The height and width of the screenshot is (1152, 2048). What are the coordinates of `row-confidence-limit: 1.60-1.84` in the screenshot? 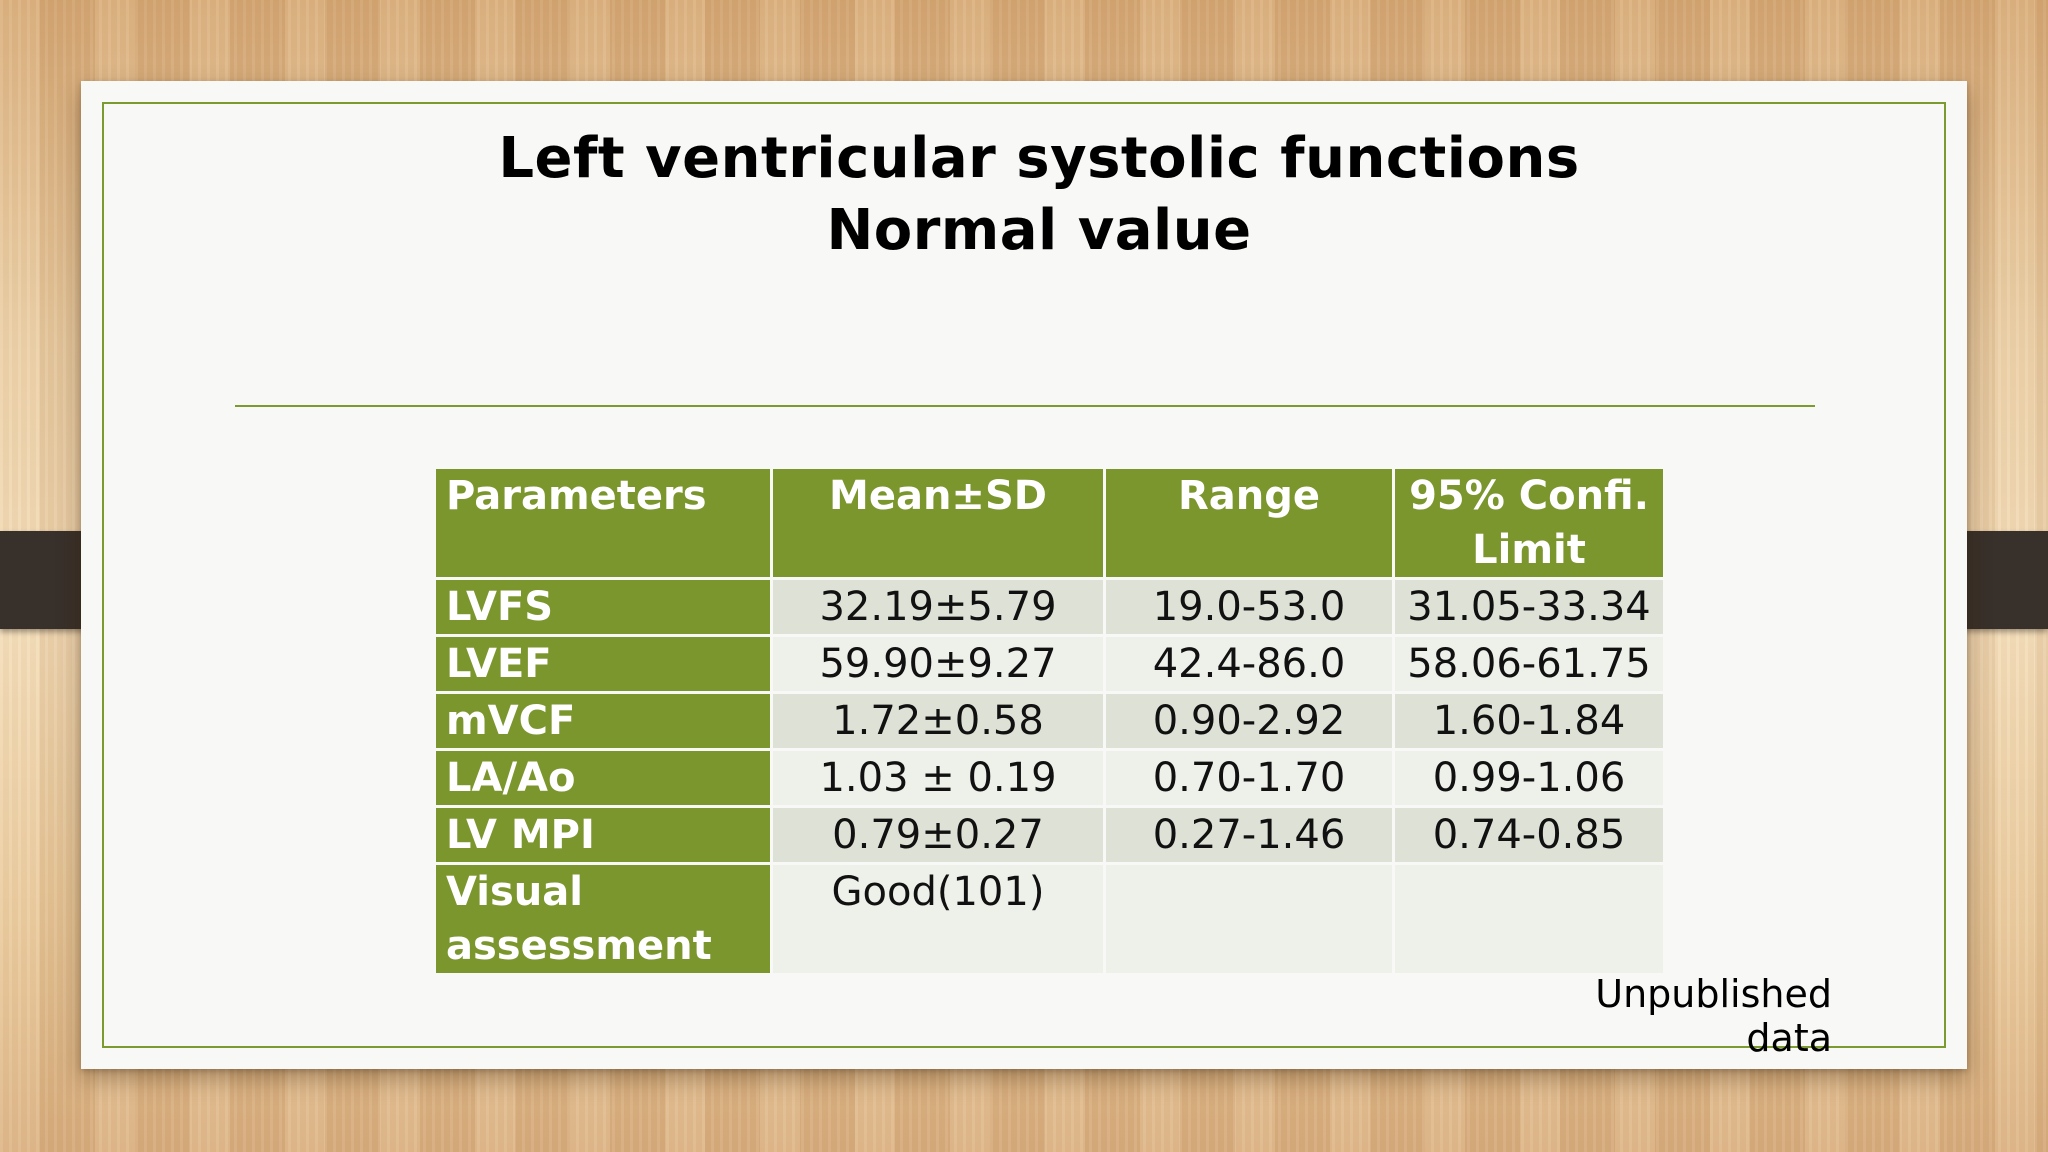 It's located at (1529, 721).